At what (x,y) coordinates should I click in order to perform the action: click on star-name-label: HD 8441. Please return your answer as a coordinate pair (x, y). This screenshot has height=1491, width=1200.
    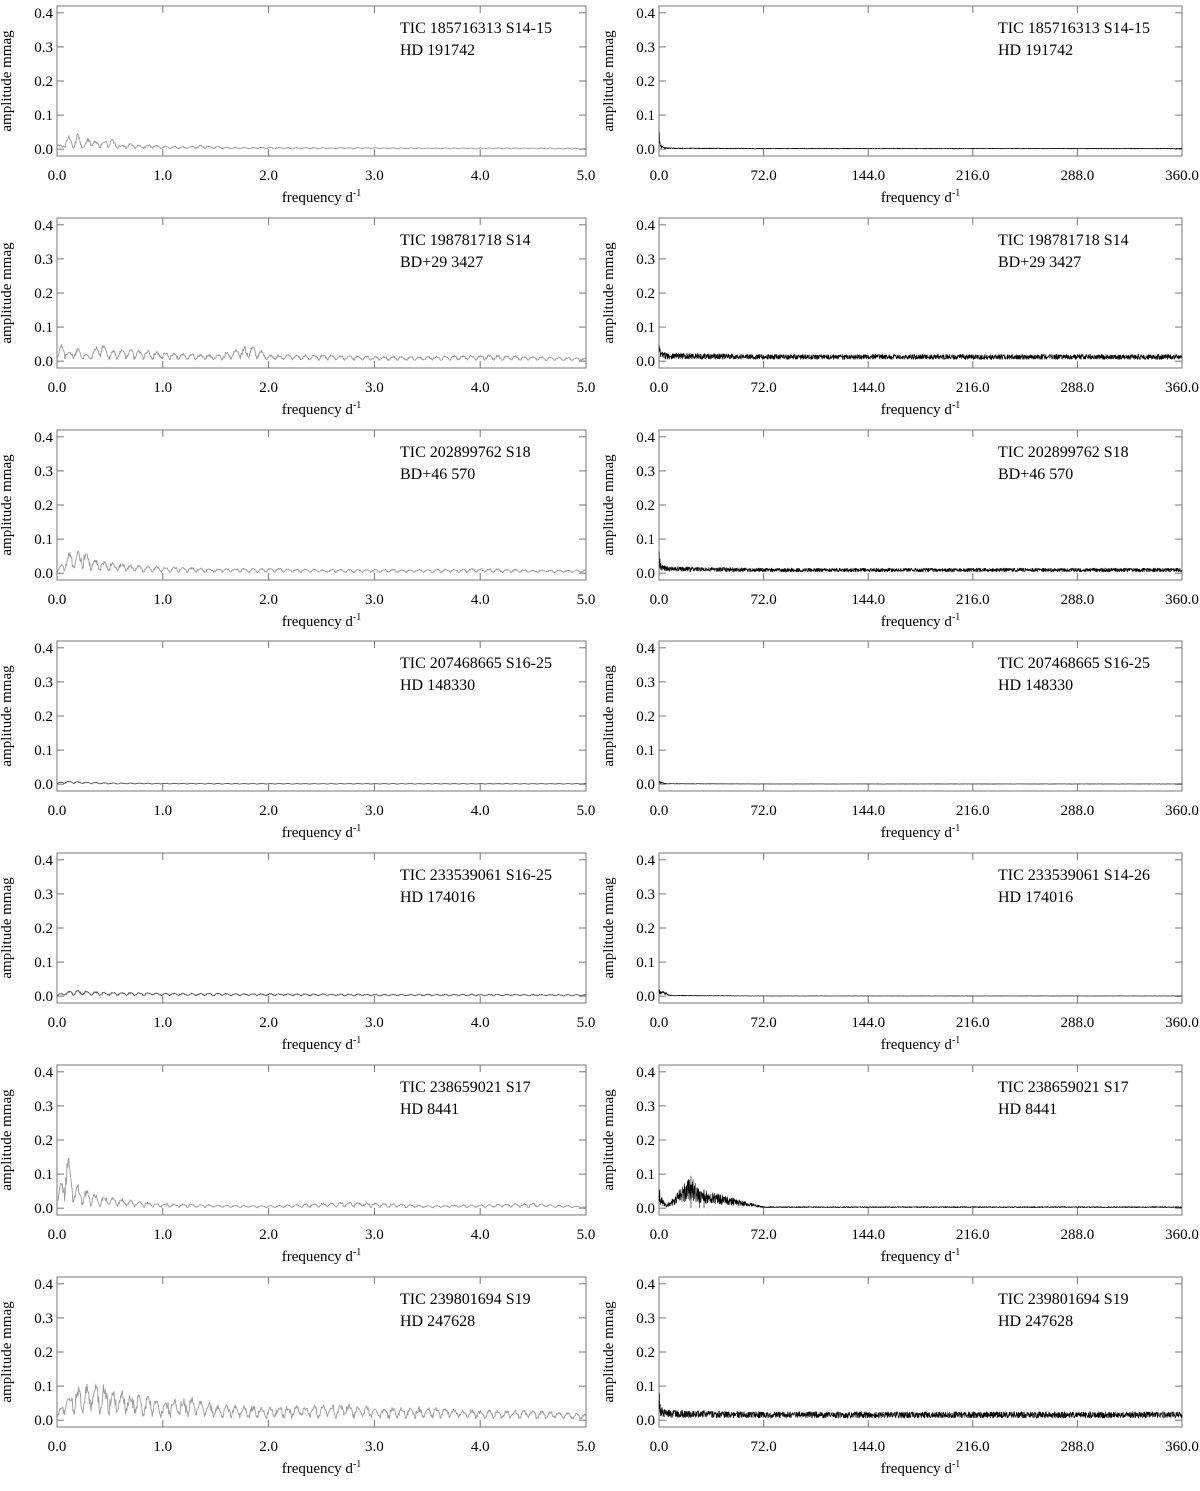
    Looking at the image, I should click on (1027, 1109).